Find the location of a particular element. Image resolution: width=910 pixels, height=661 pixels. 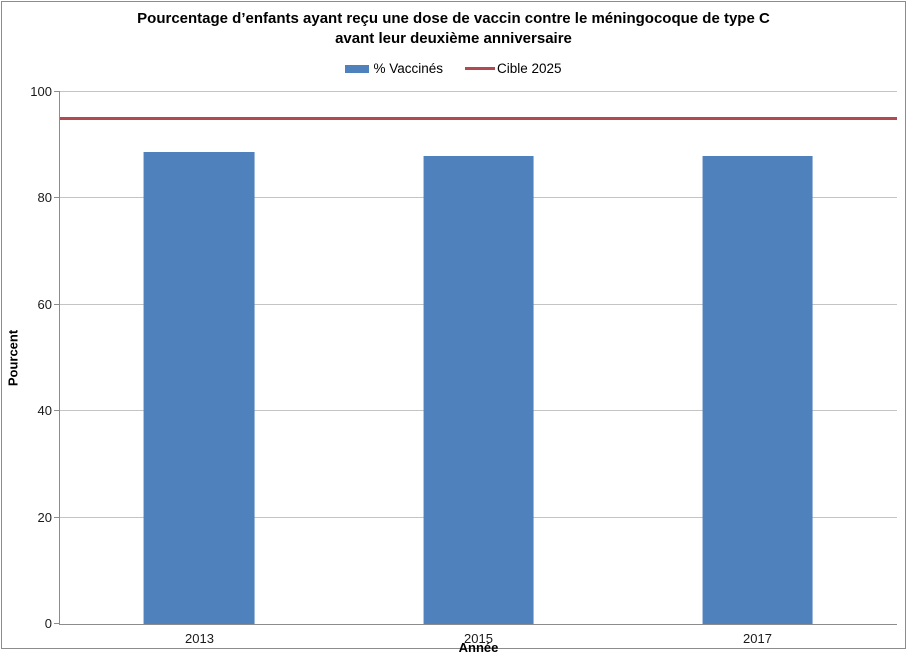

y-tick-label: 80 is located at coordinates (44, 198).